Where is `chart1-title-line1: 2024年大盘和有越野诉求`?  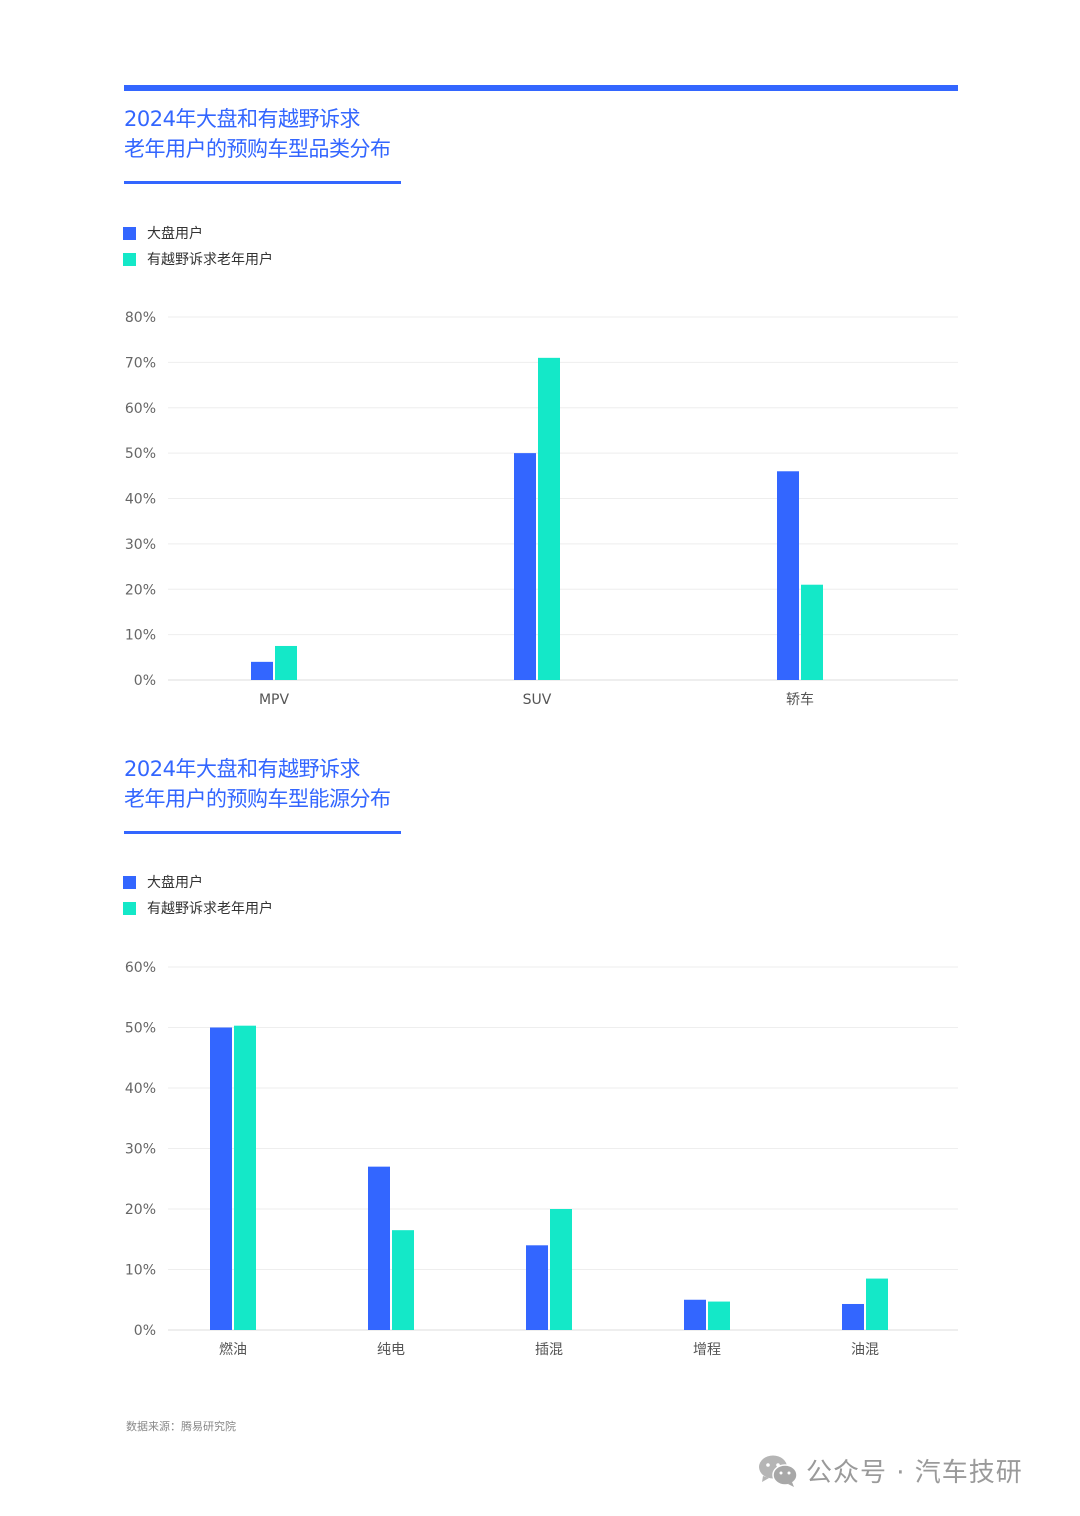
chart1-title-line1: 2024年大盘和有越野诉求 is located at coordinates (242, 119).